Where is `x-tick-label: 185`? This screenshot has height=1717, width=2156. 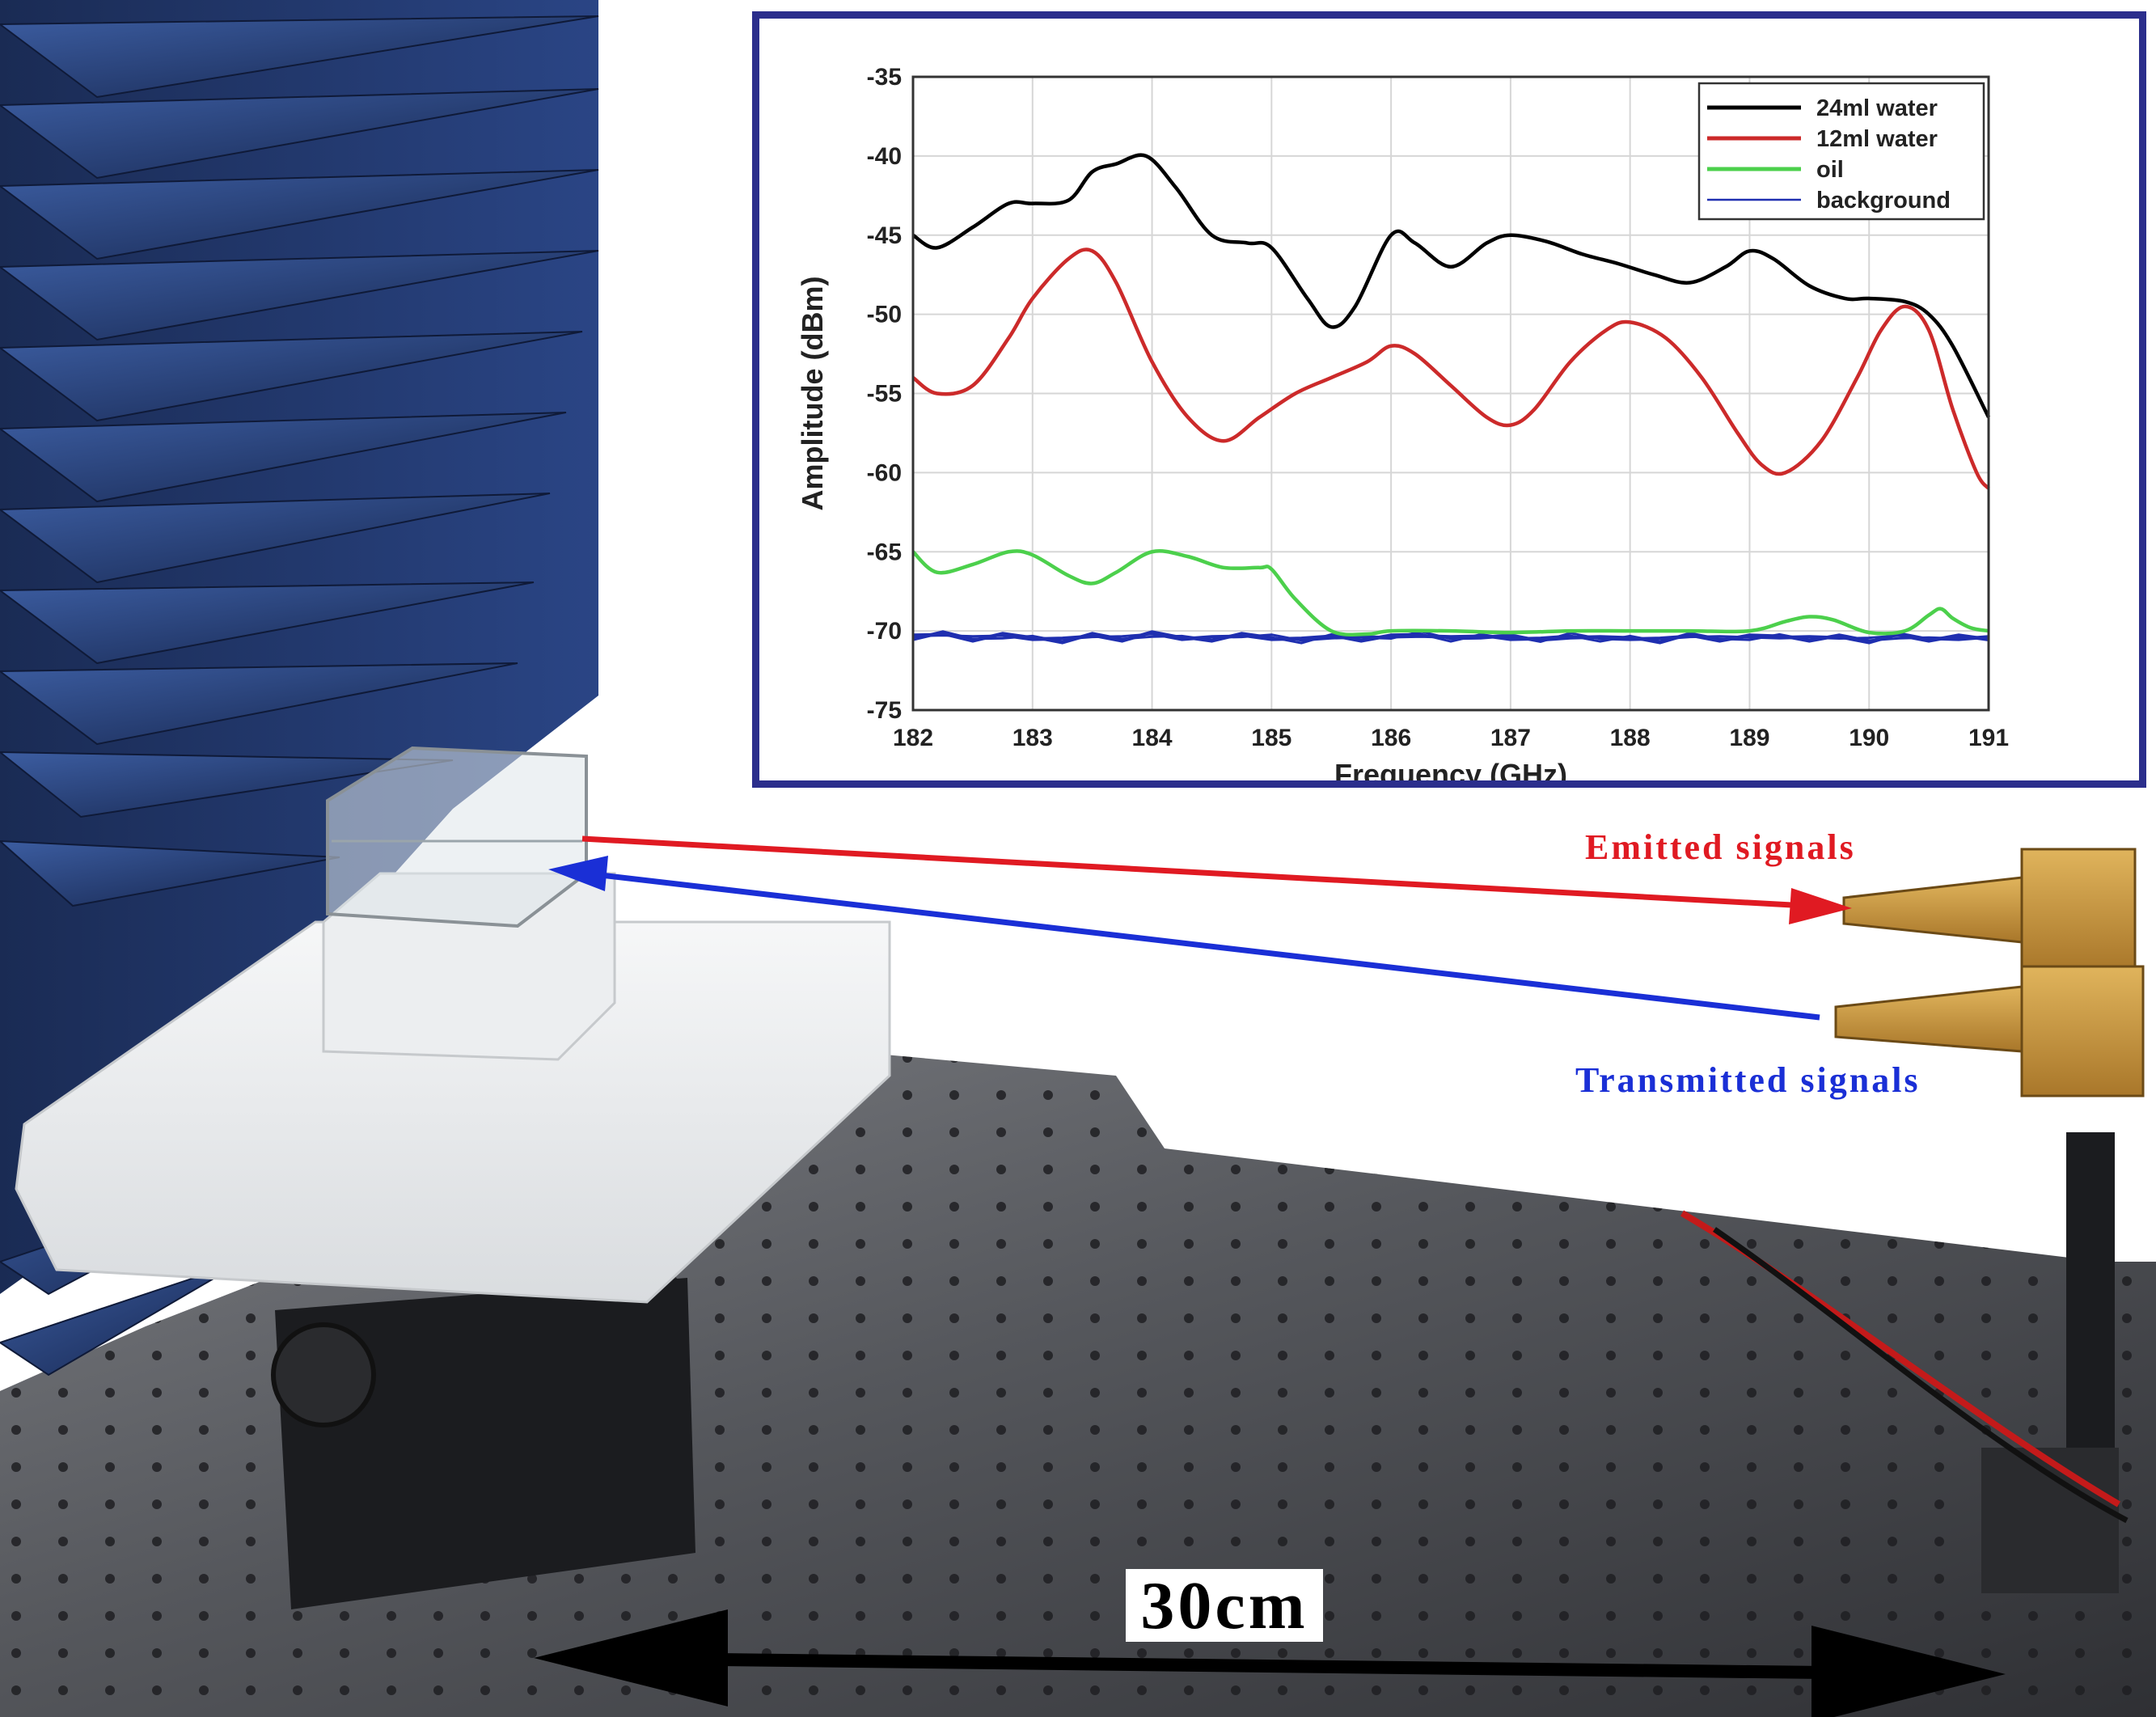 x-tick-label: 185 is located at coordinates (1271, 738).